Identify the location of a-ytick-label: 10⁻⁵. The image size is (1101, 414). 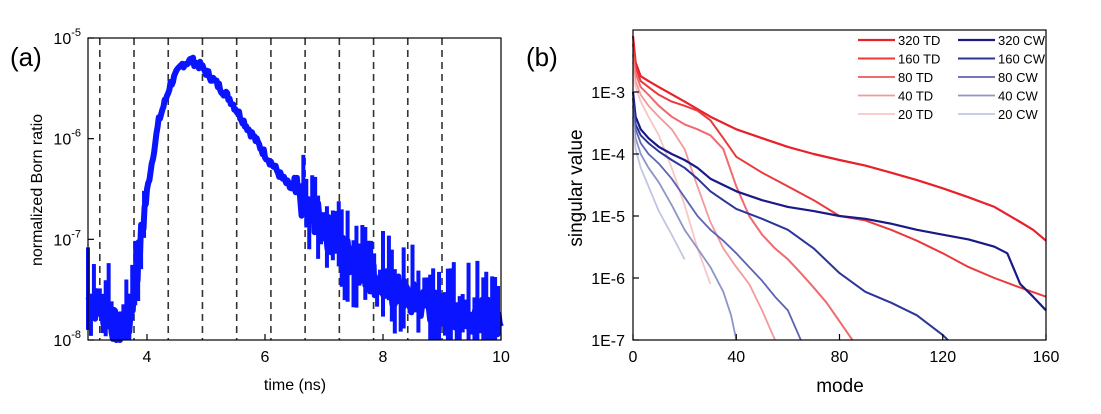
(67, 37).